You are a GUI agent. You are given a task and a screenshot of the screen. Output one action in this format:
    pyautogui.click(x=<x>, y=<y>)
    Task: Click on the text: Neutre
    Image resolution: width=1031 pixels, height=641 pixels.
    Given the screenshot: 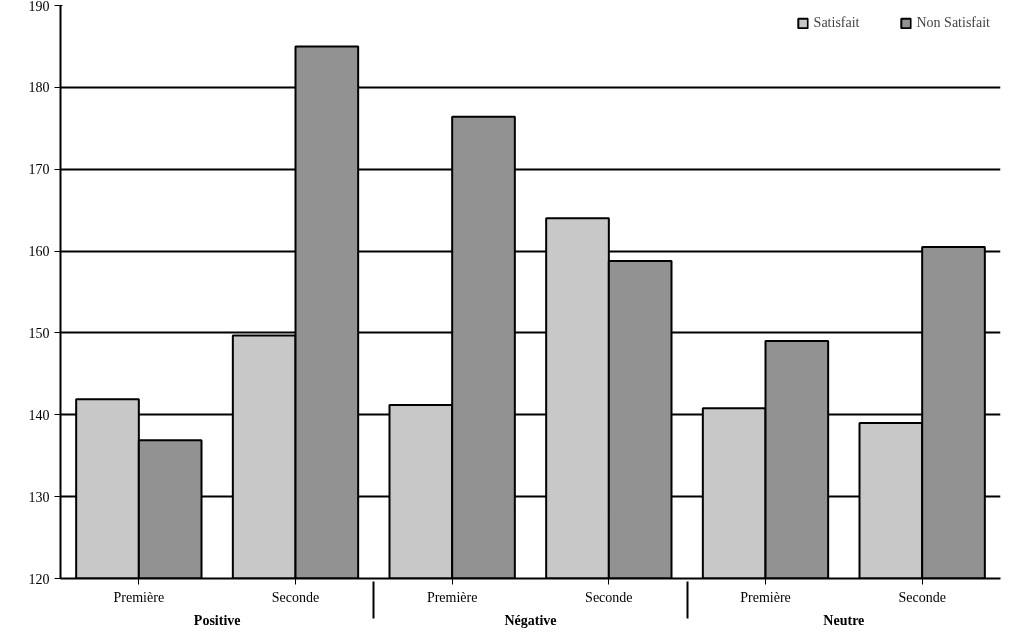 What is the action you would take?
    pyautogui.click(x=844, y=620)
    